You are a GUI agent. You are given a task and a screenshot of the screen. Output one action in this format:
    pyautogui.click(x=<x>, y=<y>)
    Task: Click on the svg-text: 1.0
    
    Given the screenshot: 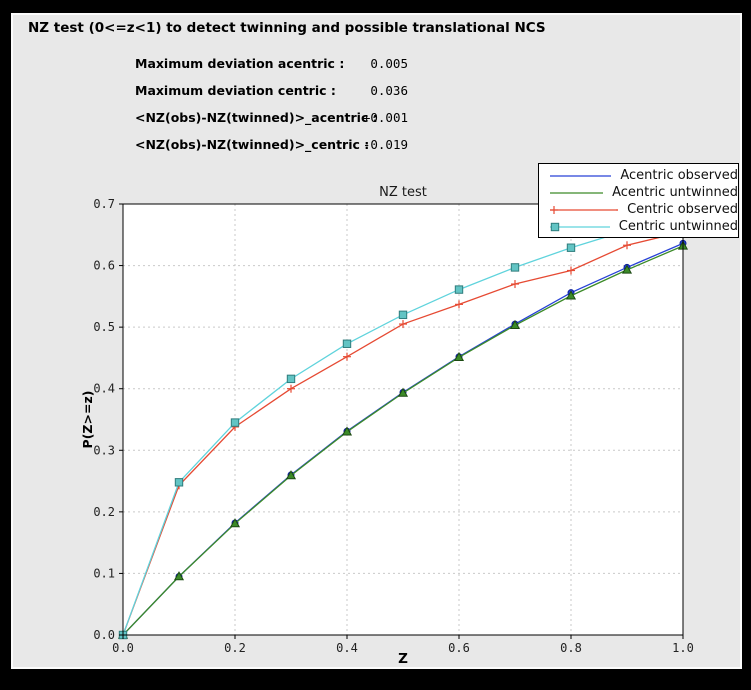 What is the action you would take?
    pyautogui.click(x=683, y=648)
    